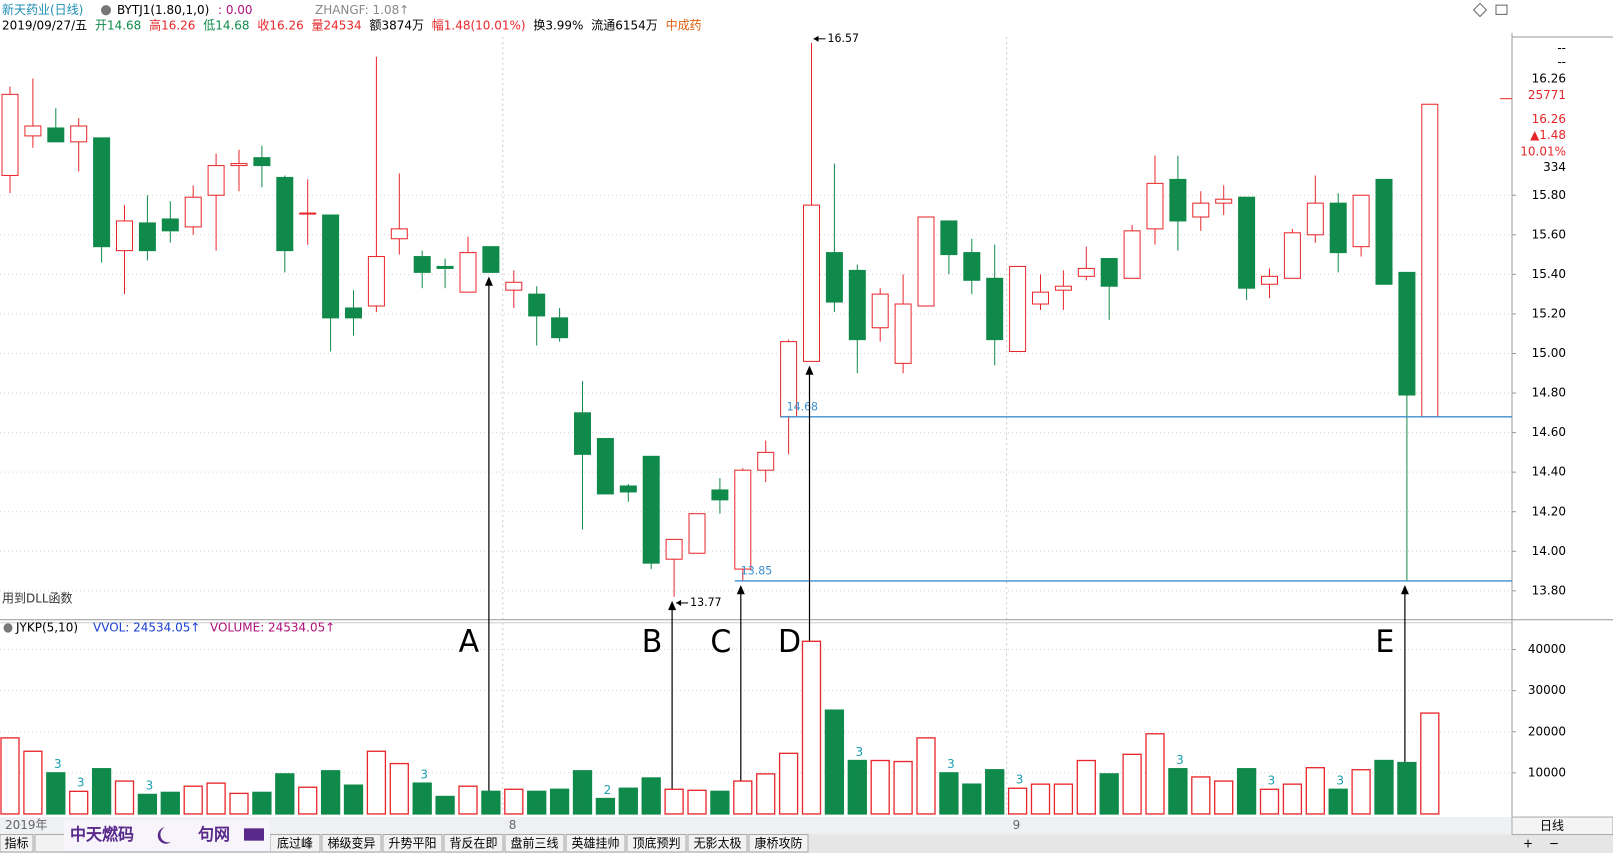 This screenshot has width=1613, height=853. Describe the element at coordinates (1549, 195) in the screenshot. I see `y-tick-label: 15.80` at that location.